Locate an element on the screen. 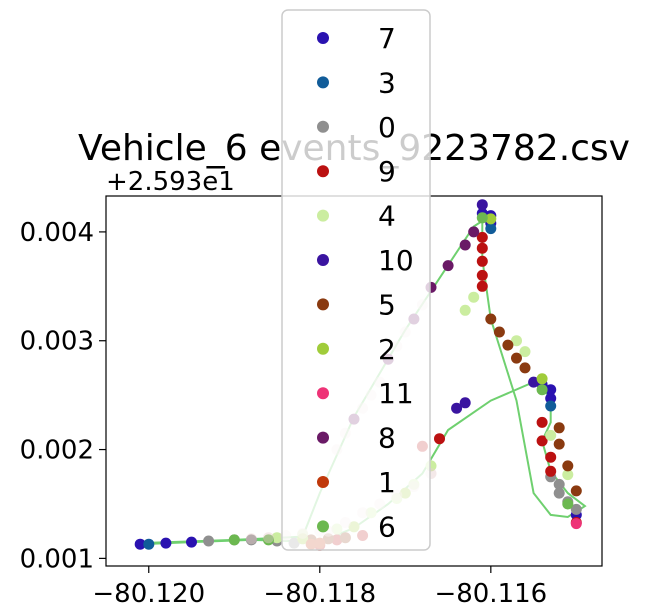 The image size is (646, 614). legend-label-7: 7 is located at coordinates (387, 38).